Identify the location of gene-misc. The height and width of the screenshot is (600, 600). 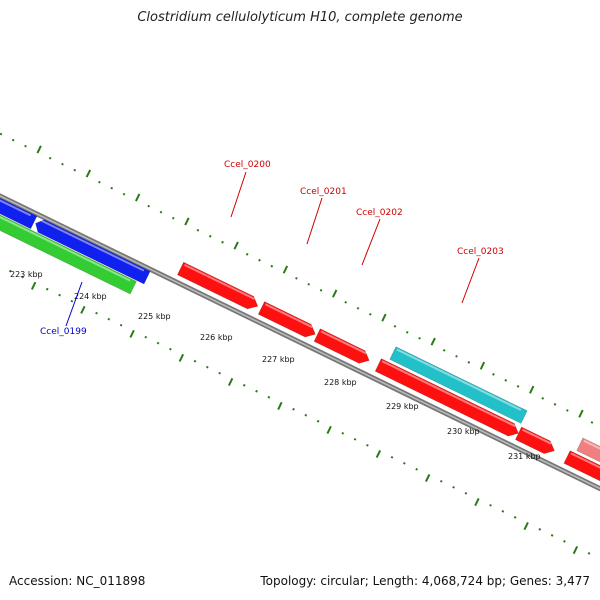
(68, 254).